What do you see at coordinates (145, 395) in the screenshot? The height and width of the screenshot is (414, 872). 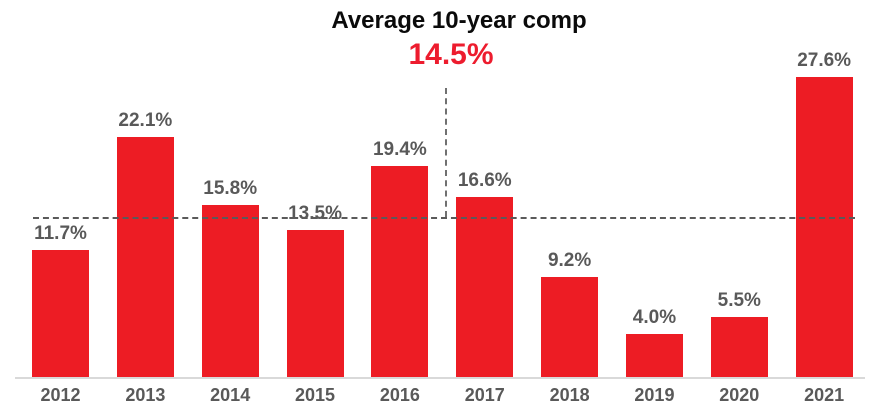 I see `x-axis-tick-label-2013: 2013` at bounding box center [145, 395].